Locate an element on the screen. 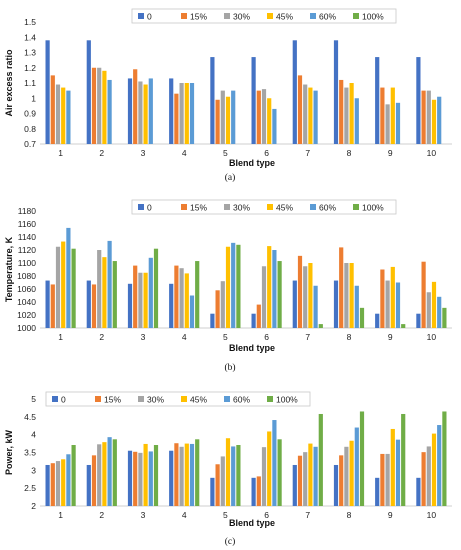  figure-caption: (c) is located at coordinates (230, 541).